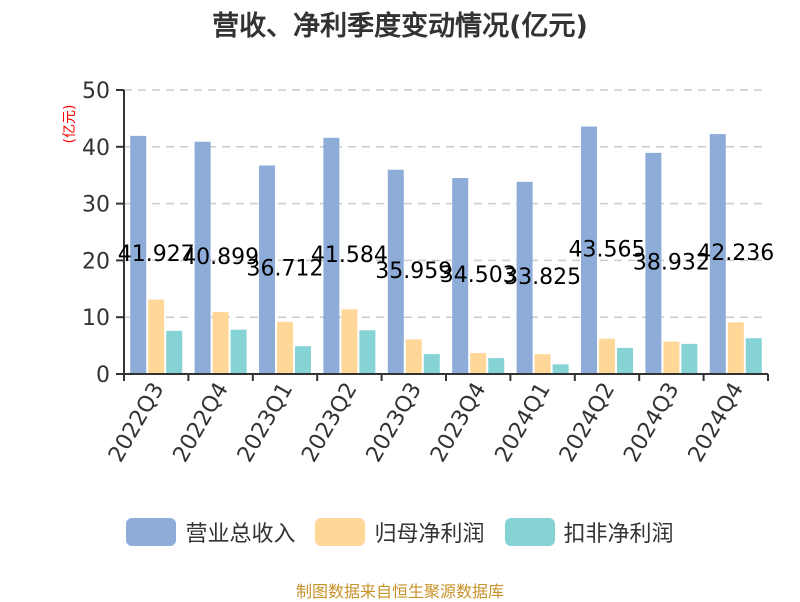 Image resolution: width=800 pixels, height=602 pixels. Describe the element at coordinates (542, 277) in the screenshot. I see `bar-value-label: 33.825` at that location.